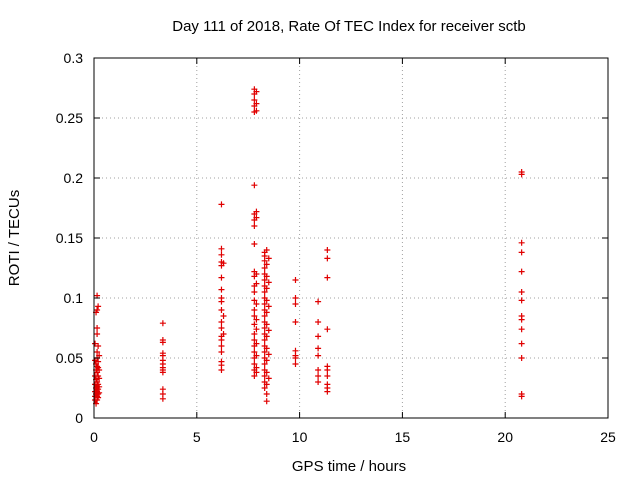 The height and width of the screenshot is (480, 640). I want to click on x-tick-label: 25, so click(608, 437).